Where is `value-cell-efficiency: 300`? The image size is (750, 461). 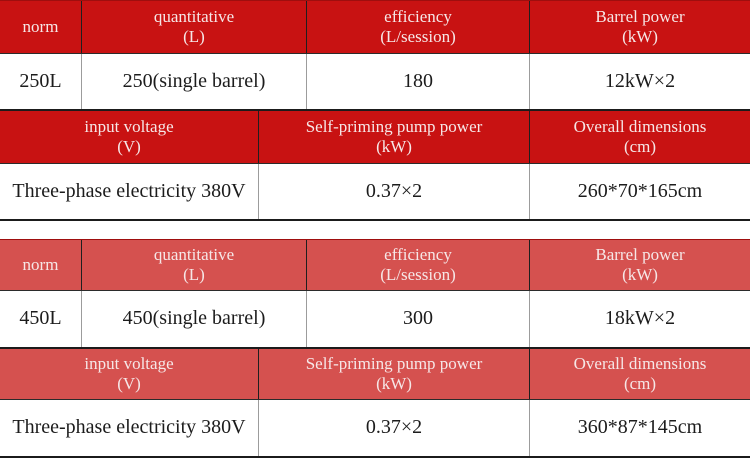
value-cell-efficiency: 300 is located at coordinates (417, 319).